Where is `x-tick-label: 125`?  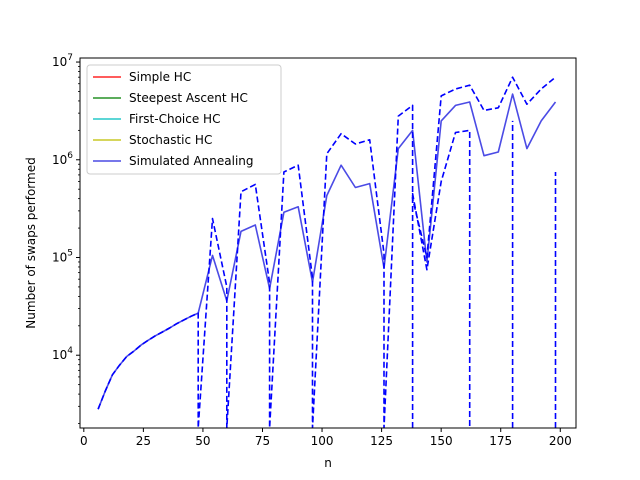
x-tick-label: 125 is located at coordinates (381, 441).